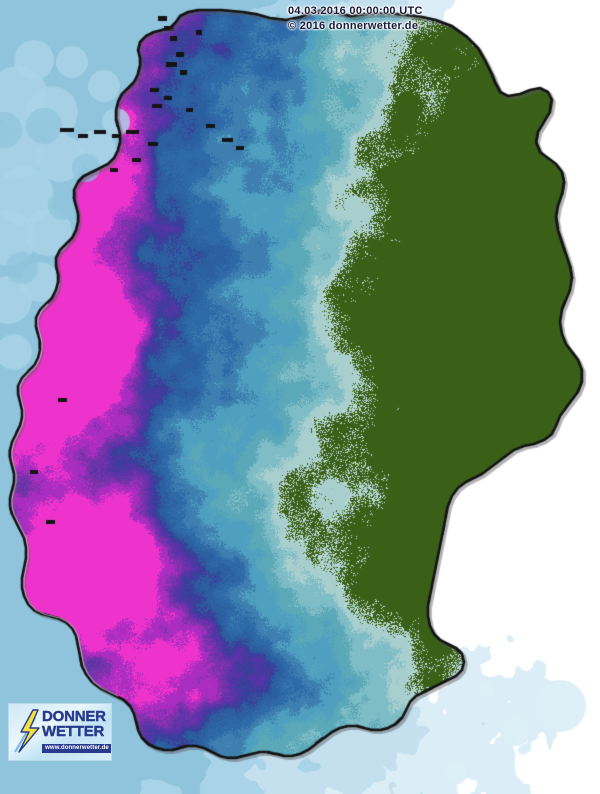 Image resolution: width=600 pixels, height=794 pixels. Describe the element at coordinates (76, 748) in the screenshot. I see `logo-url: www.donnerwetter.de` at that location.